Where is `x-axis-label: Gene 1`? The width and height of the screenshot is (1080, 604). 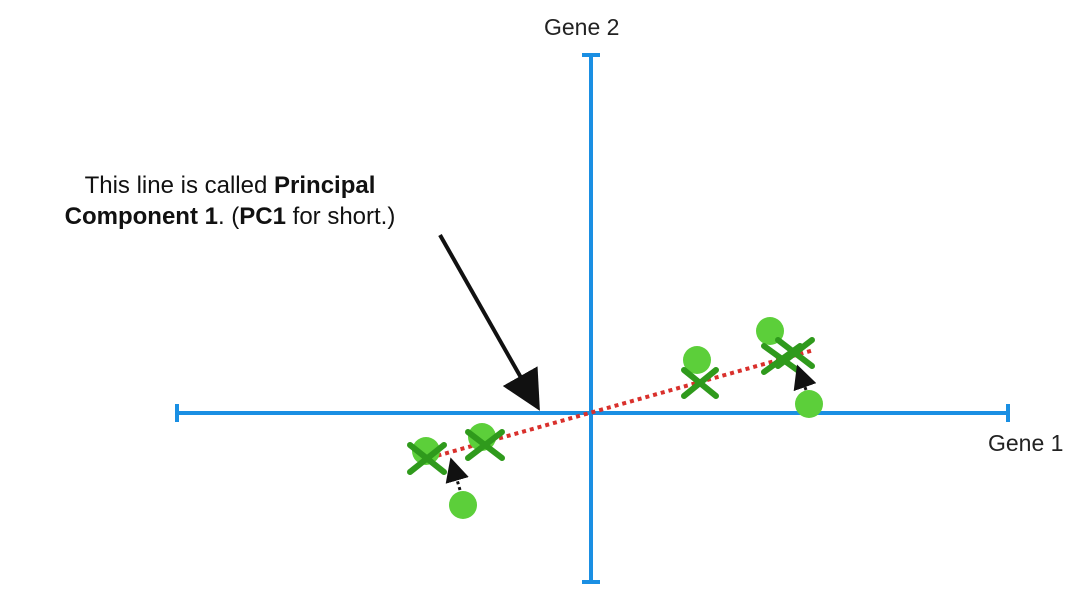 x-axis-label: Gene 1 is located at coordinates (1026, 443).